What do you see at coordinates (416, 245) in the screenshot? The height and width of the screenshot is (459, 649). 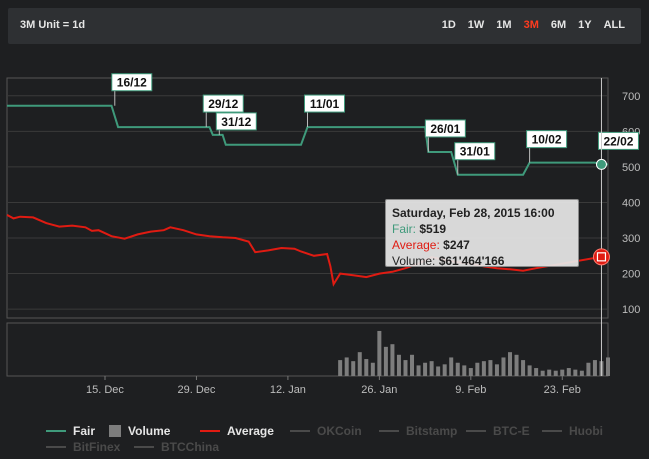 I see `tooltip-average-label: Average:` at bounding box center [416, 245].